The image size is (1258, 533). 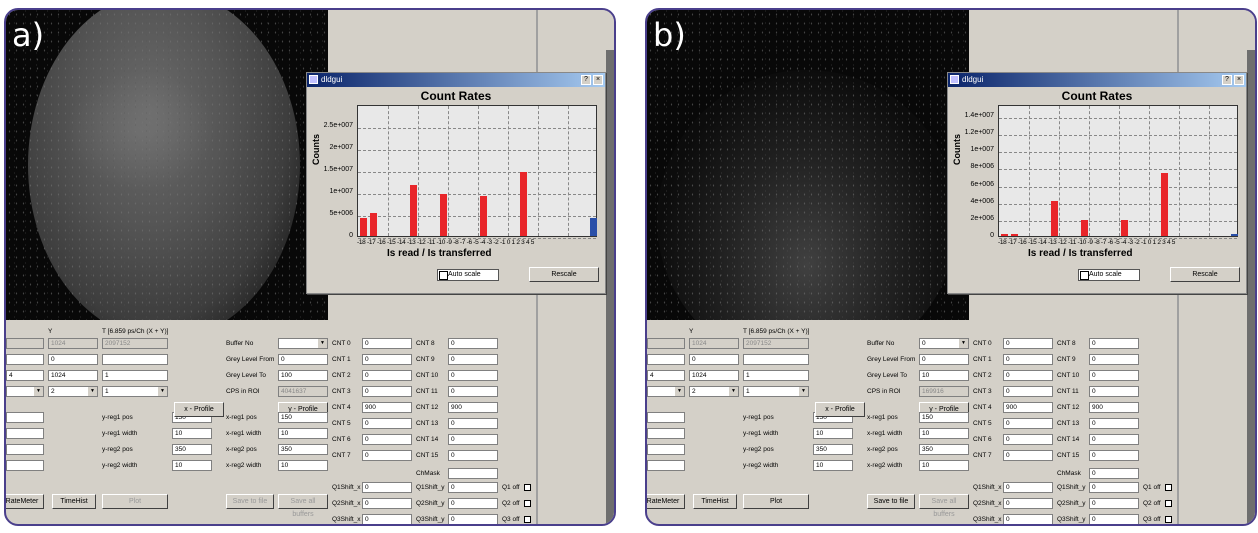 I want to click on cnt-input-5: 0, so click(x=1028, y=423).